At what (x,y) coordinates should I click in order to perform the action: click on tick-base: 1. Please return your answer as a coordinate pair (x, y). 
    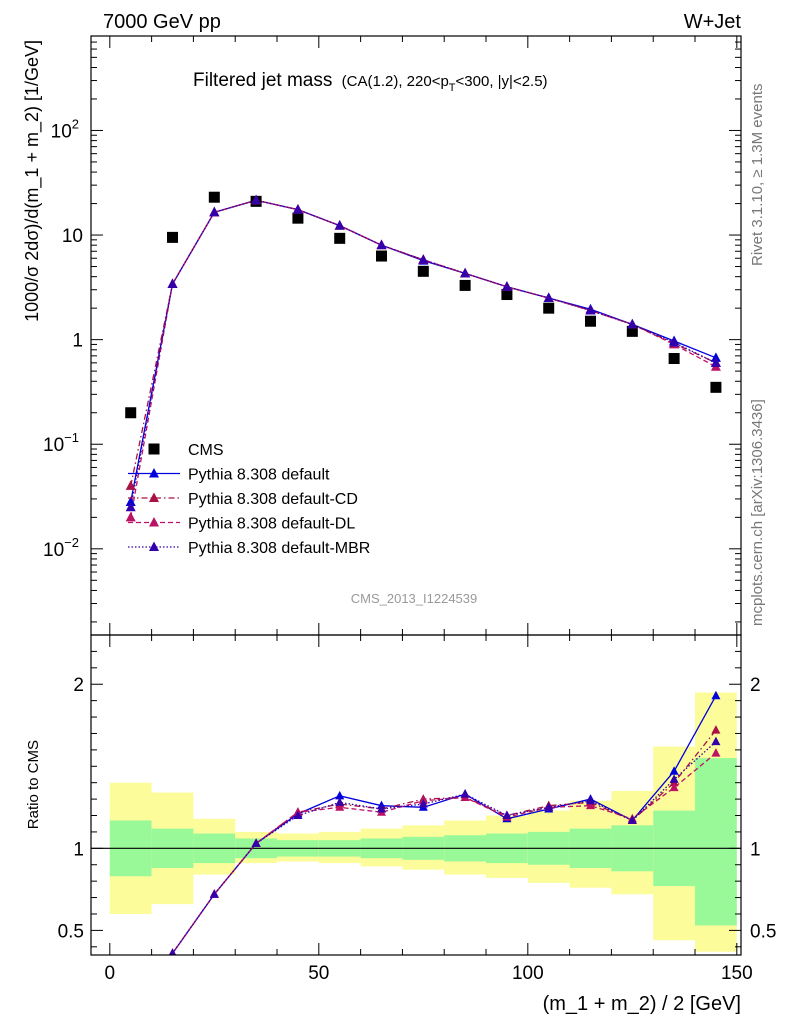
    Looking at the image, I should click on (77, 341).